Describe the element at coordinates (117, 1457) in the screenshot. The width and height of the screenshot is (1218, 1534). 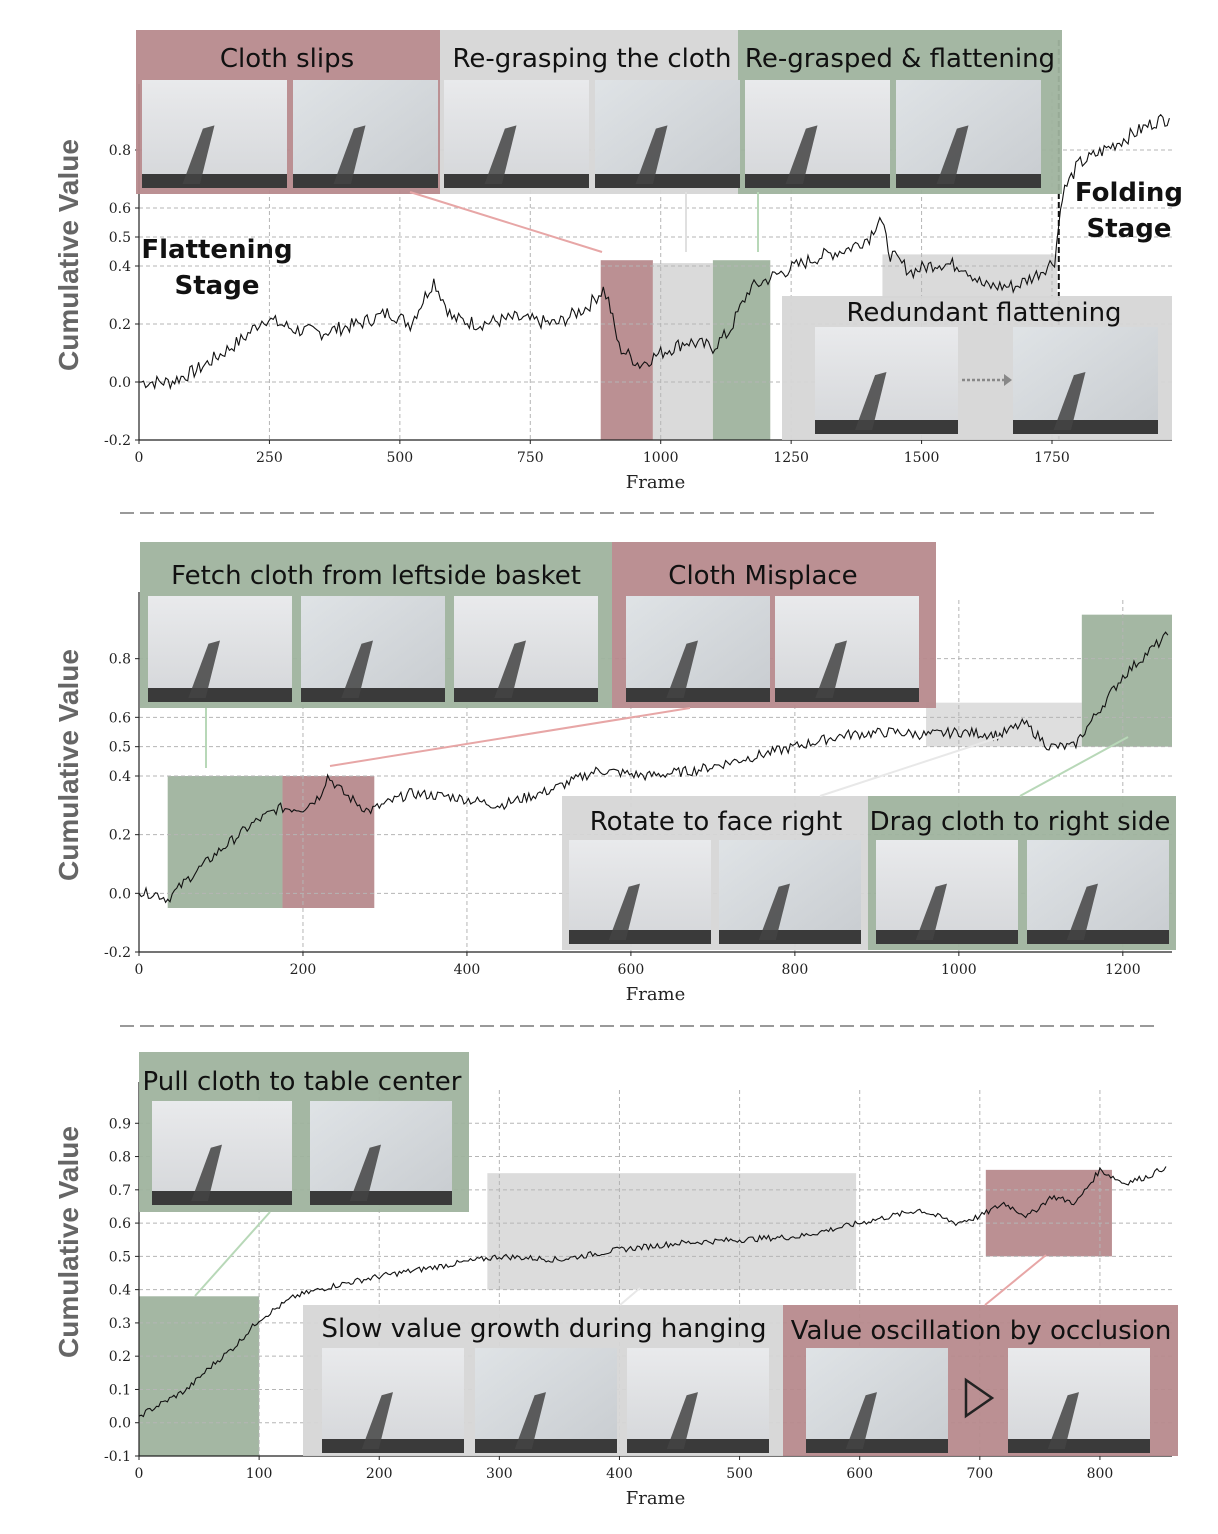
I see `y-tick-label: -0.1` at that location.